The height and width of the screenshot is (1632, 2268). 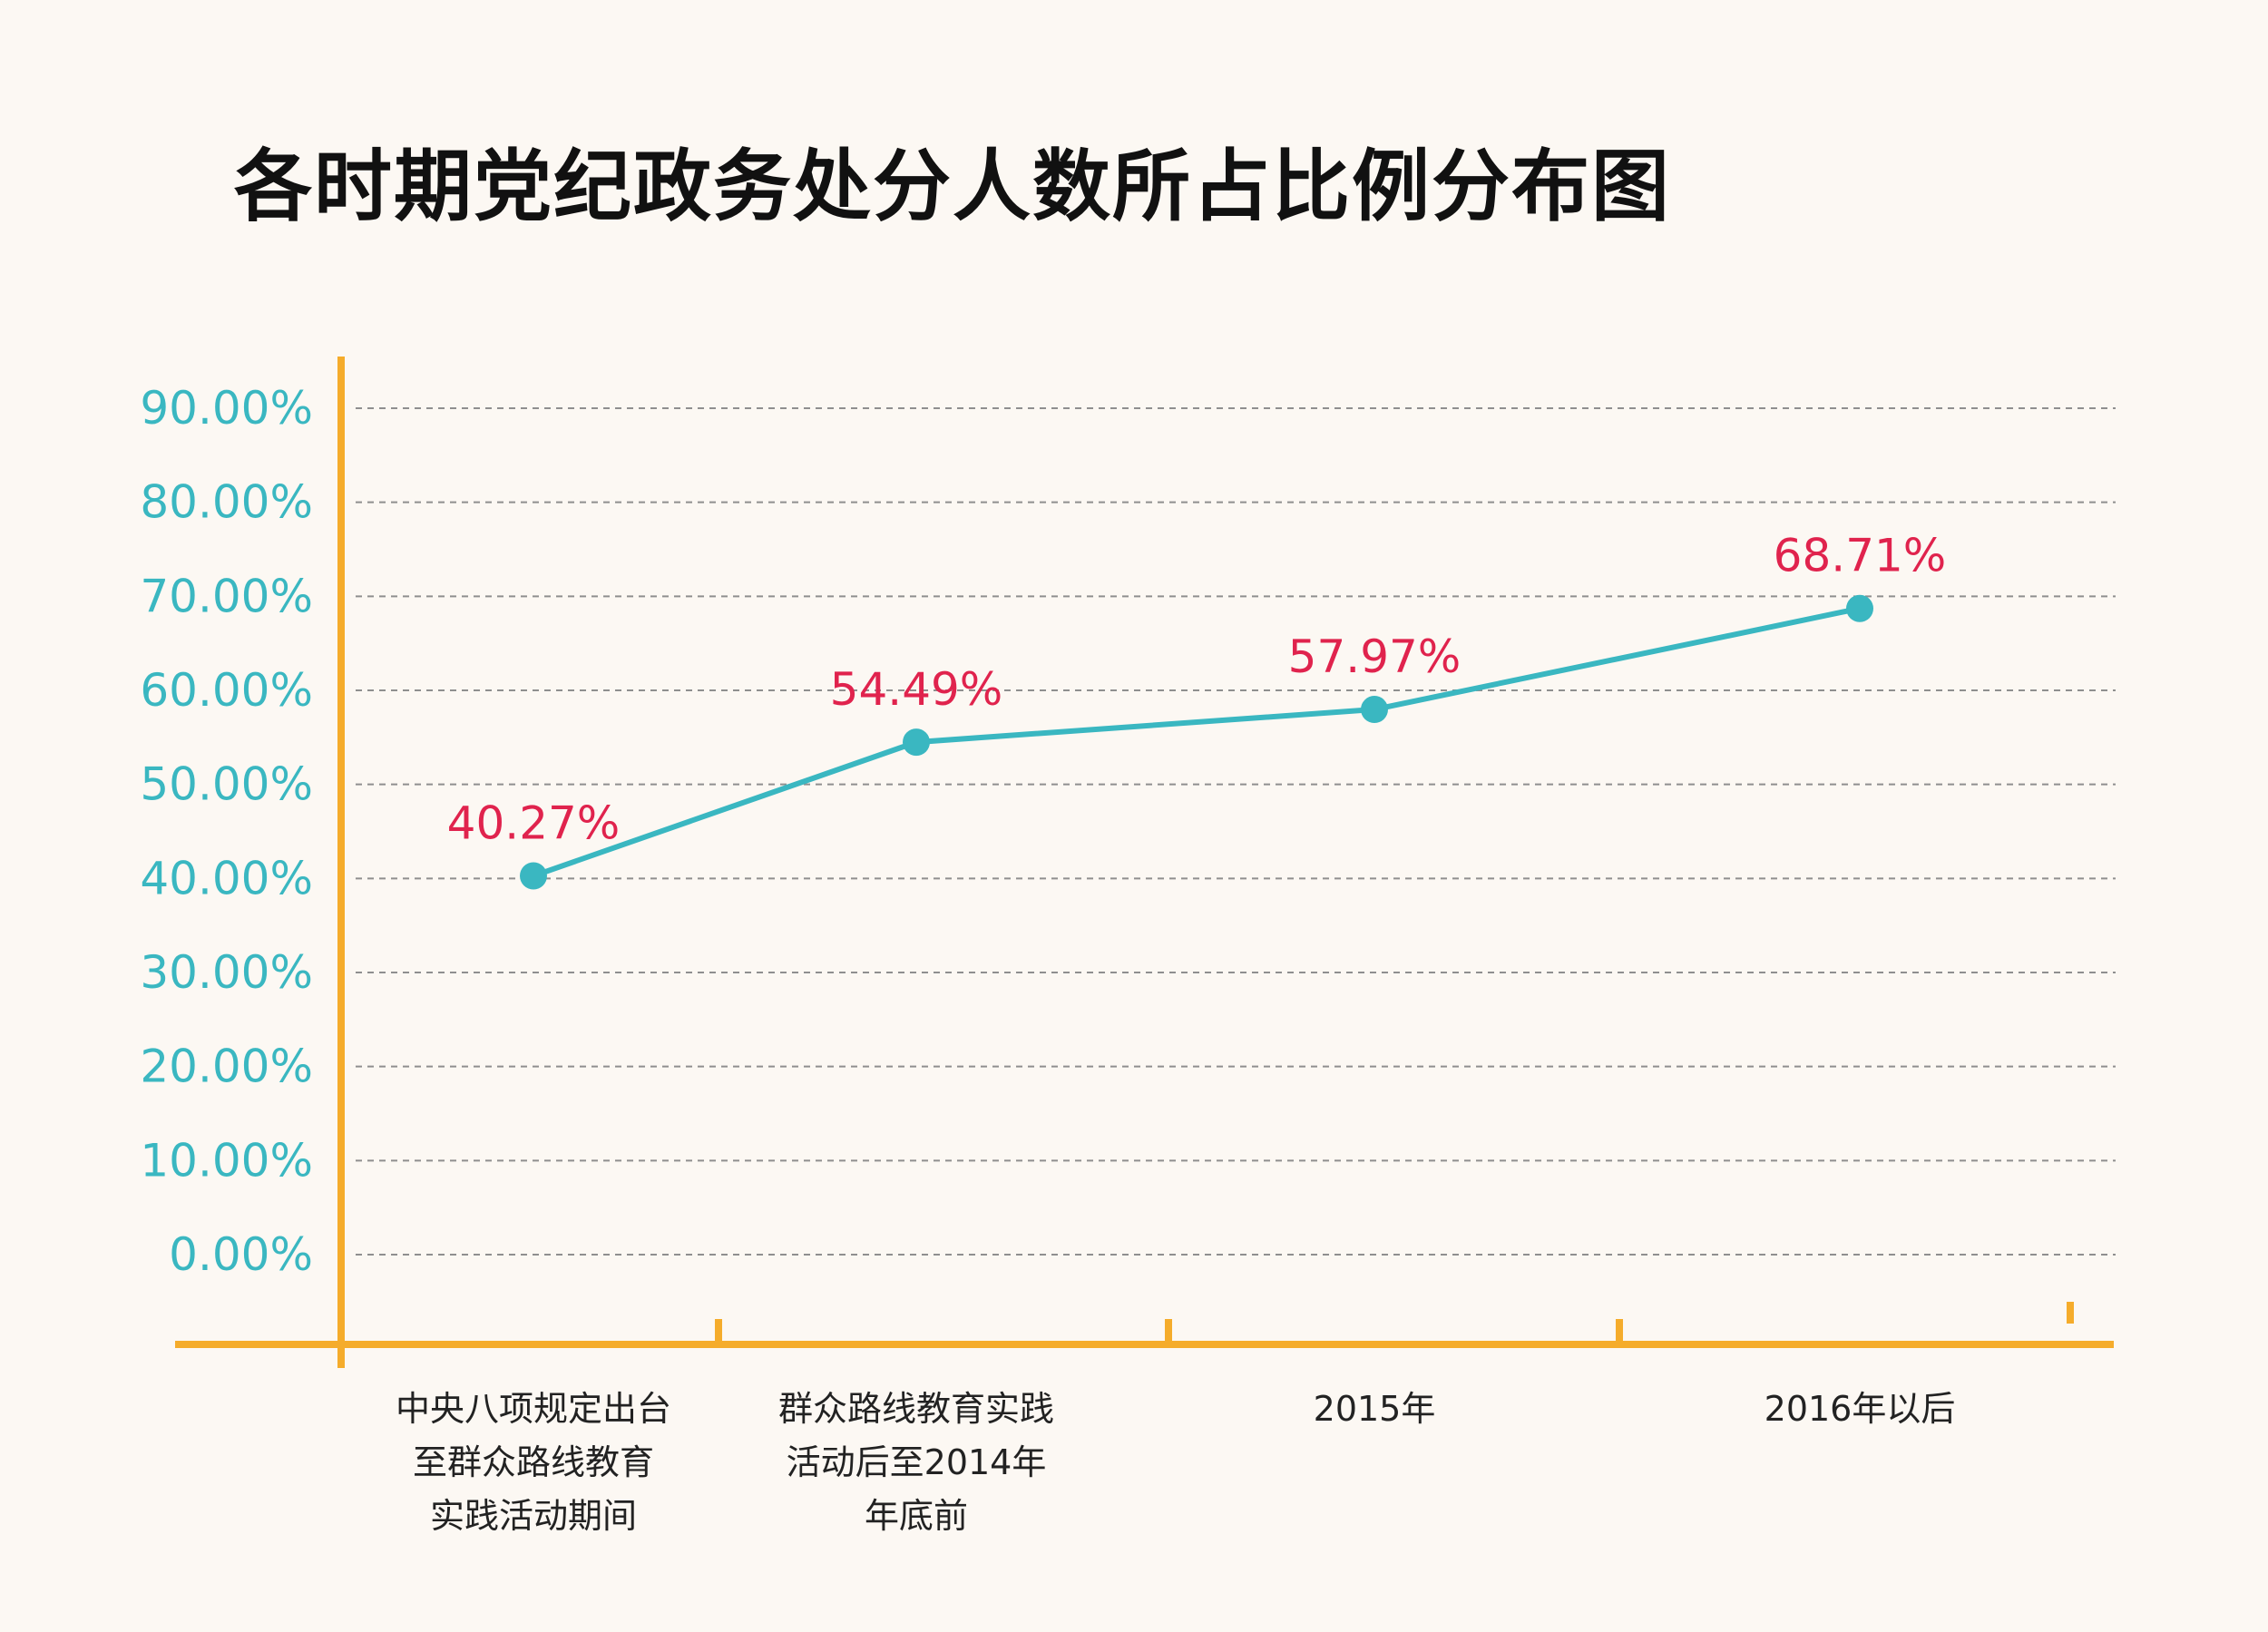 I want to click on x-category-label-line: 活动后至2014年, so click(x=917, y=1462).